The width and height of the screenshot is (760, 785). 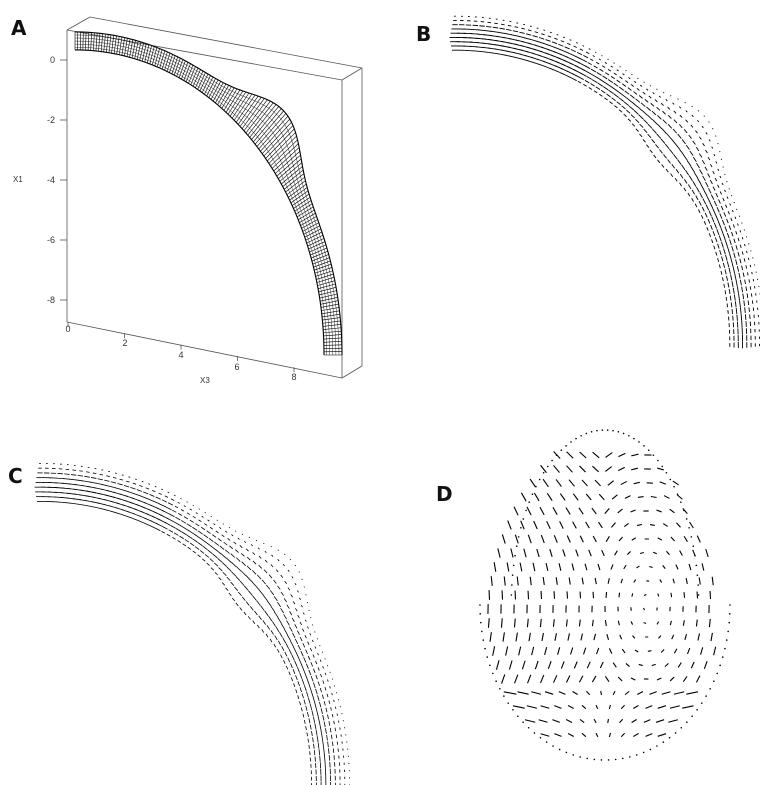 I want to click on x-tick-label: 8, so click(x=293, y=377).